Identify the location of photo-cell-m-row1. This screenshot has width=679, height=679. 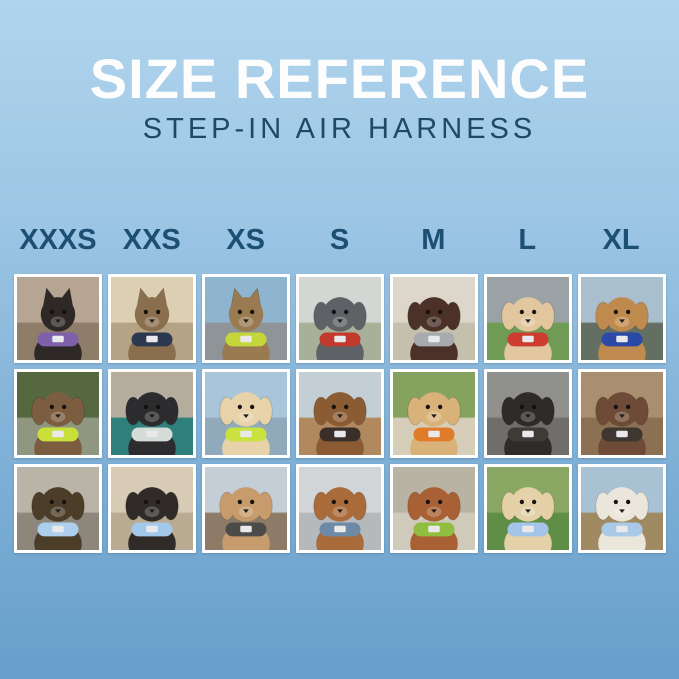
(433, 318).